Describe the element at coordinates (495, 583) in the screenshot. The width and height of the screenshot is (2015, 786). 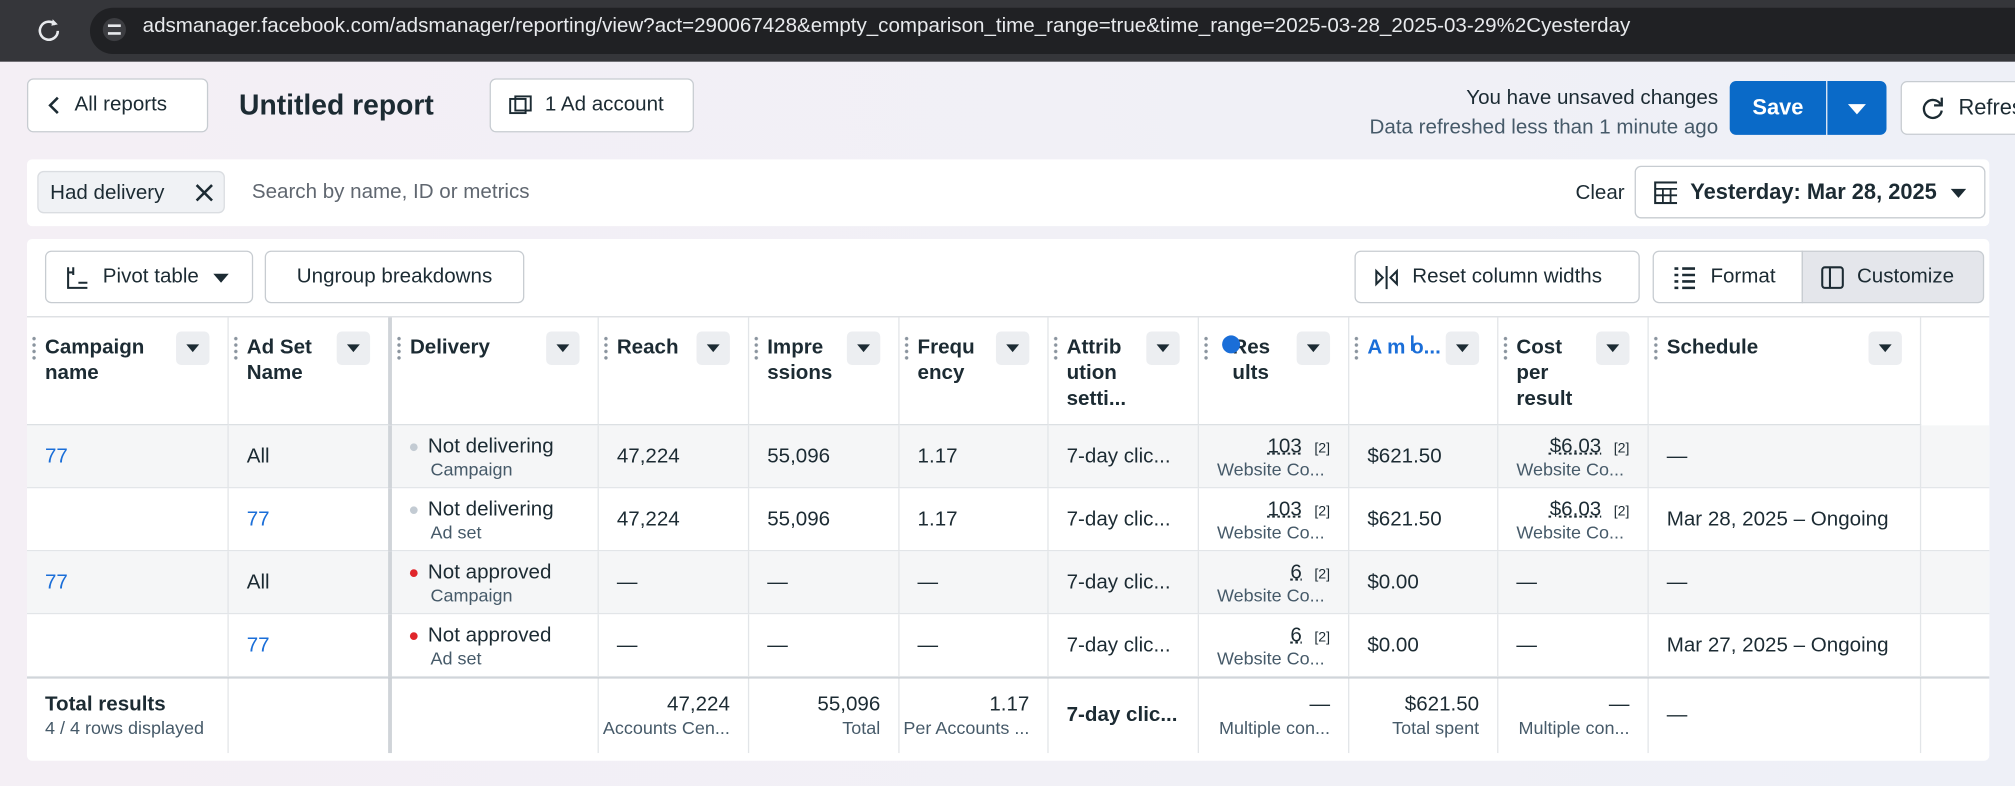
I see `table-cell: Not approved Campaign` at that location.